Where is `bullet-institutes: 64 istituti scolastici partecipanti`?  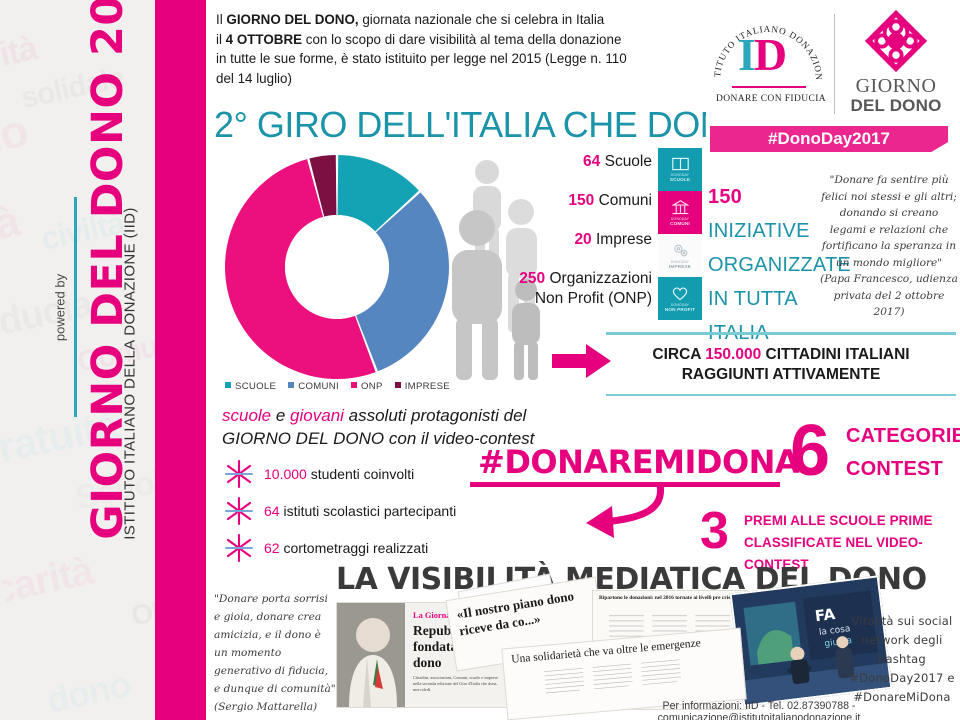
bullet-institutes: 64 istituti scolastici partecipanti is located at coordinates (384, 510).